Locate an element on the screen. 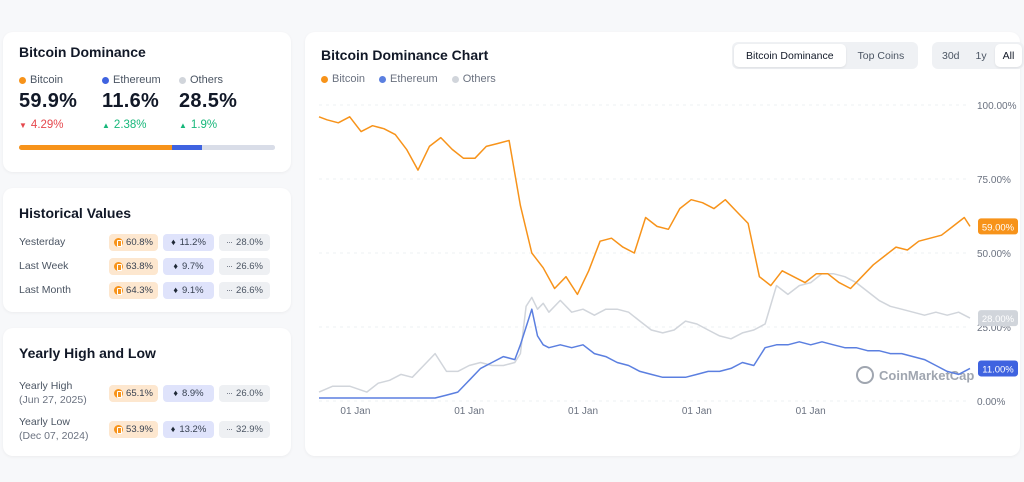 Image resolution: width=1024 pixels, height=482 pixels. end-badge-label-bitcoin: 59.00% is located at coordinates (998, 227).